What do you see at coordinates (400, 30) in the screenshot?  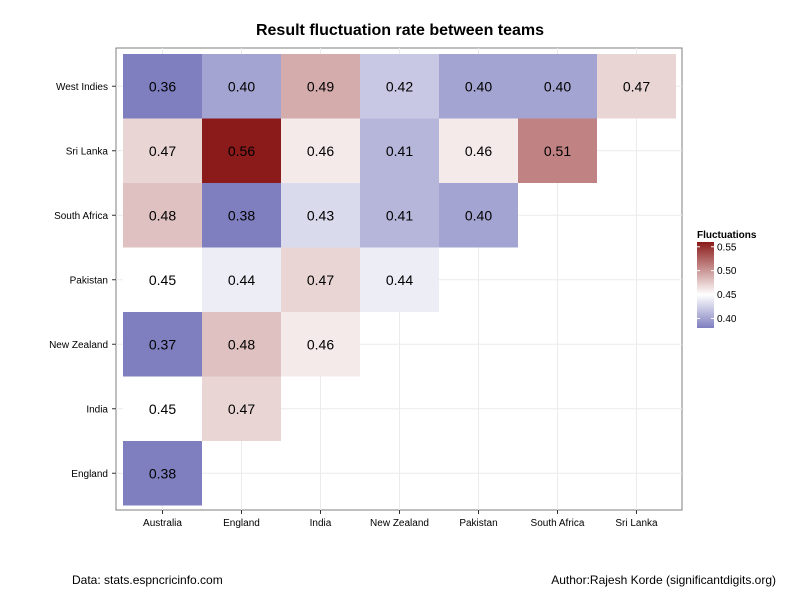 I see `chart-title: Result fluctuation rate between teams` at bounding box center [400, 30].